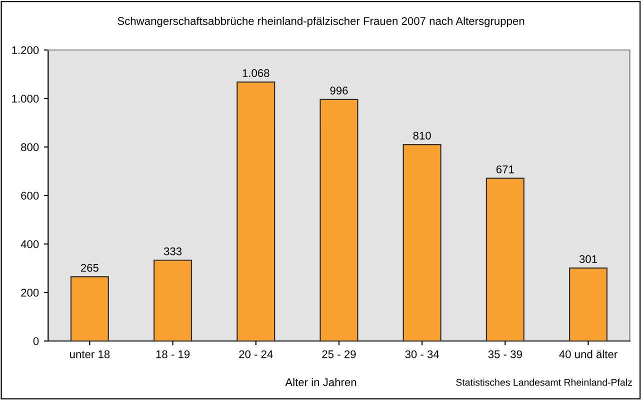 The image size is (642, 400). Describe the element at coordinates (505, 169) in the screenshot. I see `data-label: 671` at that location.